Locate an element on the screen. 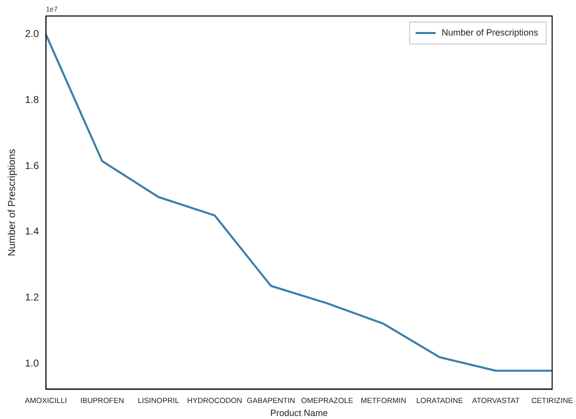 This screenshot has height=419, width=576. y-tick-label: 1.8 is located at coordinates (32, 100).